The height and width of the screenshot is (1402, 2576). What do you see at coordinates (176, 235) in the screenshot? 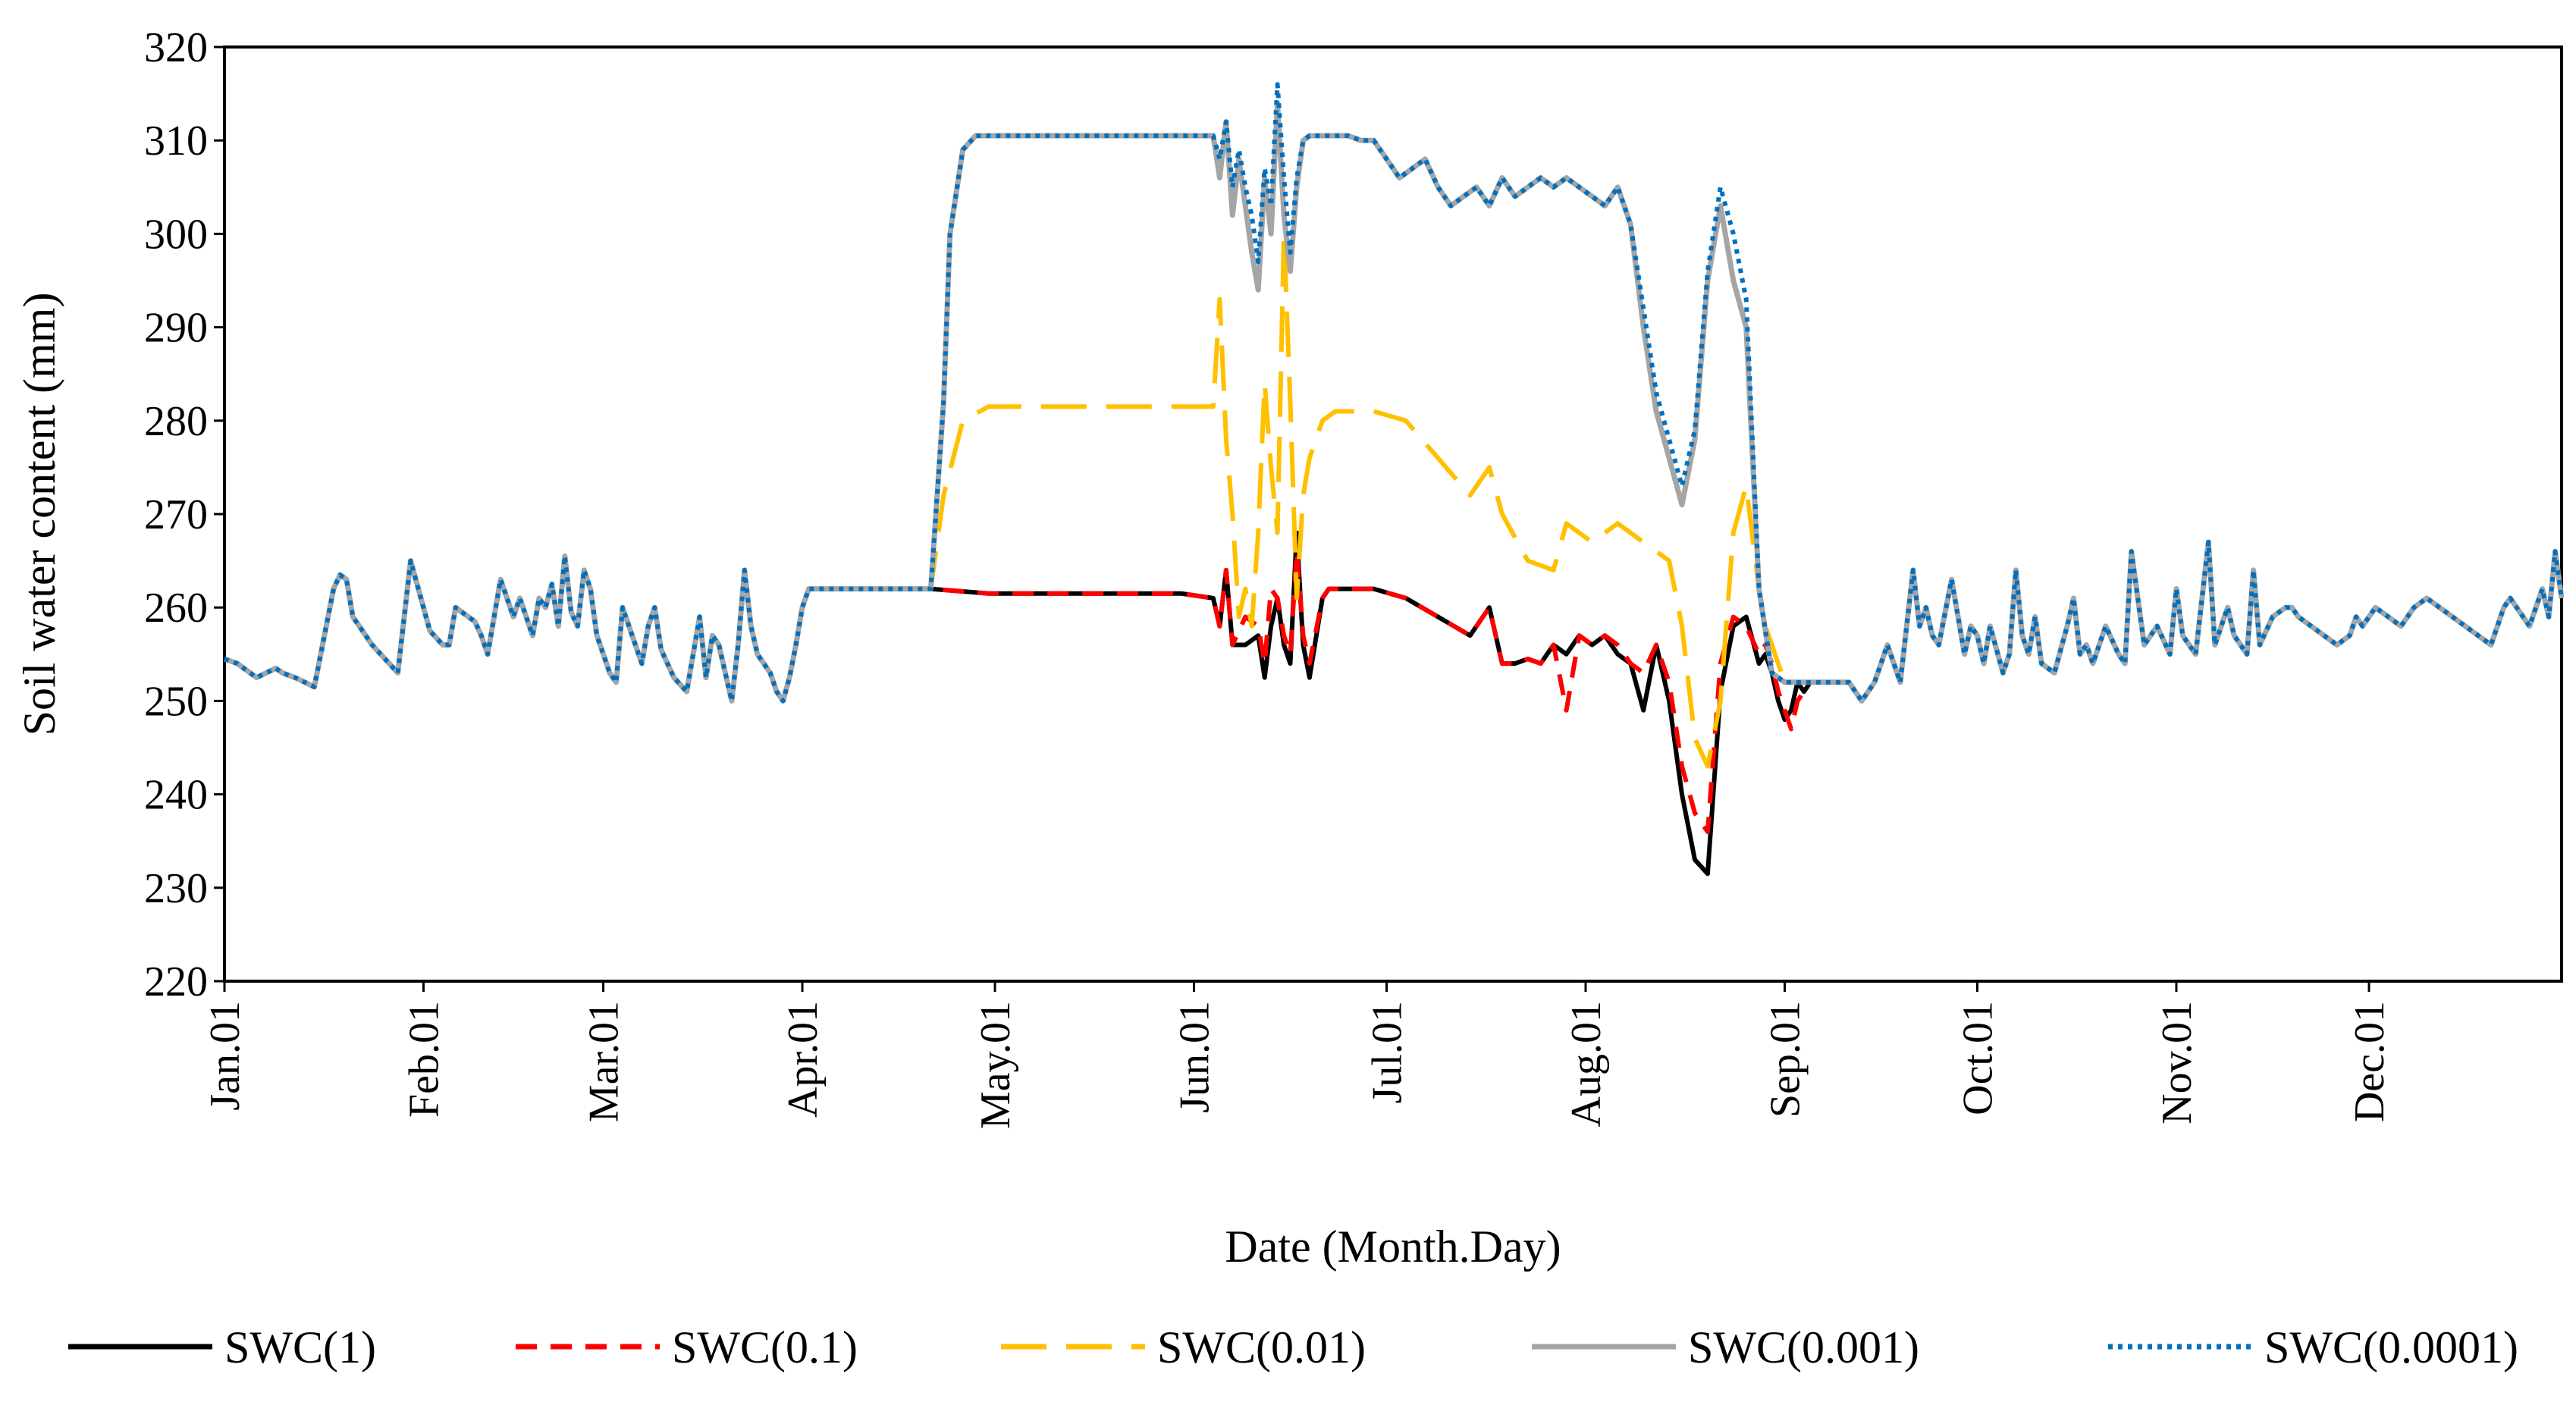
I see `y-tick-label: 300` at bounding box center [176, 235].